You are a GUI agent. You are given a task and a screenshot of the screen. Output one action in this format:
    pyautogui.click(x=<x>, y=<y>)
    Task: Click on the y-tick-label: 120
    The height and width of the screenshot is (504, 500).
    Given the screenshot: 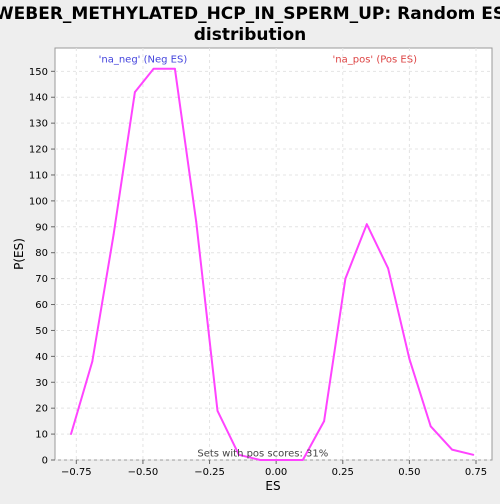 What is the action you would take?
    pyautogui.click(x=38, y=150)
    